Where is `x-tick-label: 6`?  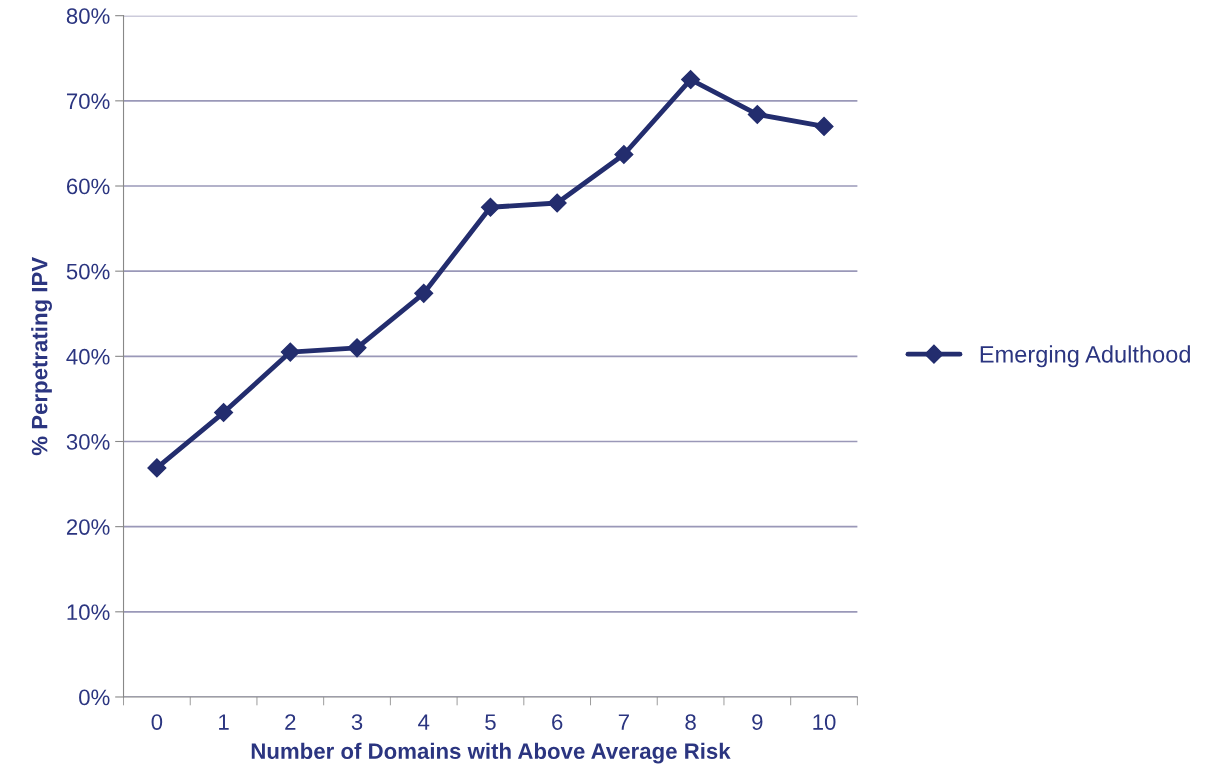
x-tick-label: 6 is located at coordinates (557, 722).